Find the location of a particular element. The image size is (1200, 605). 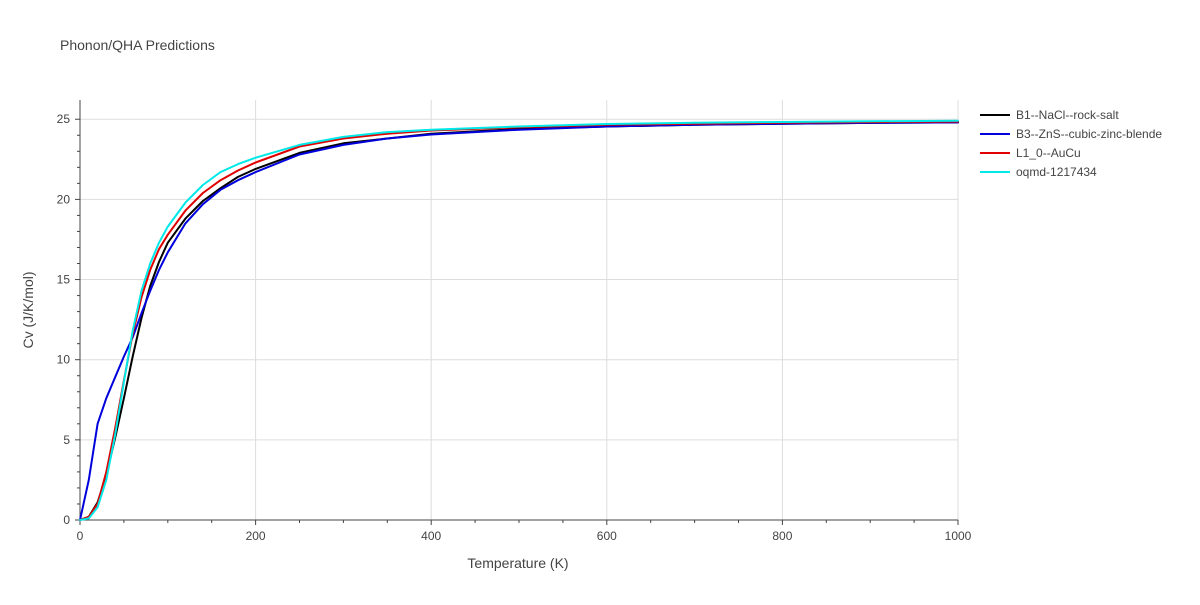

legend-label: oqmd-1217434 is located at coordinates (1056, 172).